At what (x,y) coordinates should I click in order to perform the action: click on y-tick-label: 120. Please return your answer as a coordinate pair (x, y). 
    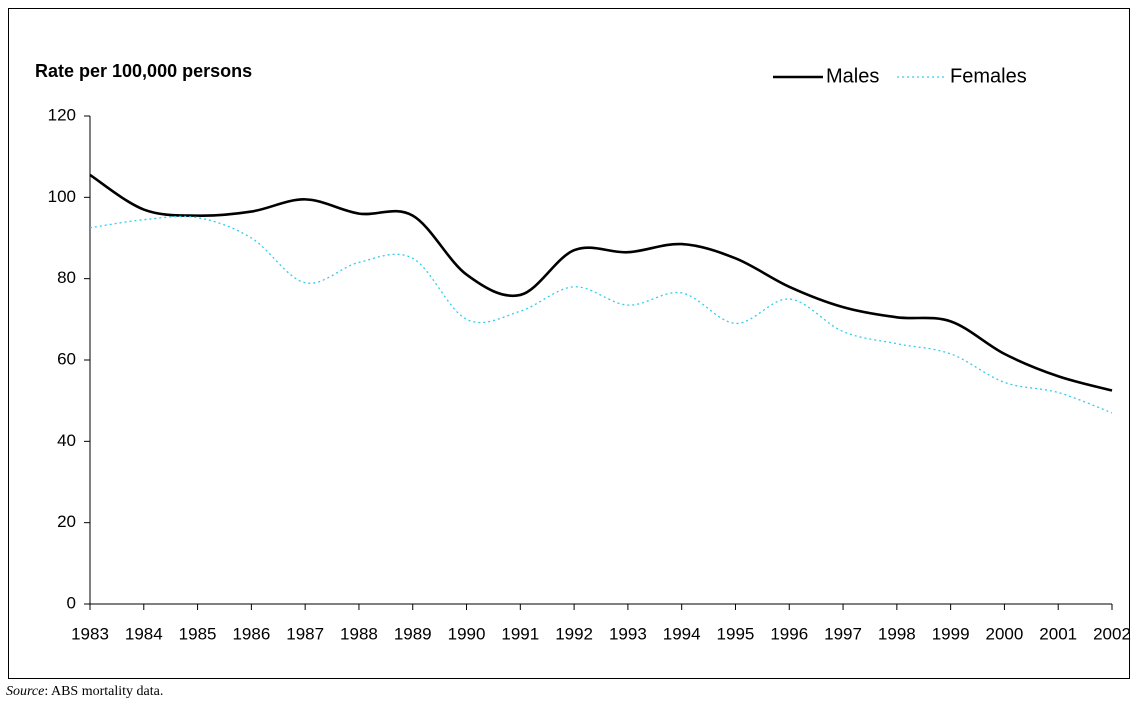
    Looking at the image, I should click on (62, 114).